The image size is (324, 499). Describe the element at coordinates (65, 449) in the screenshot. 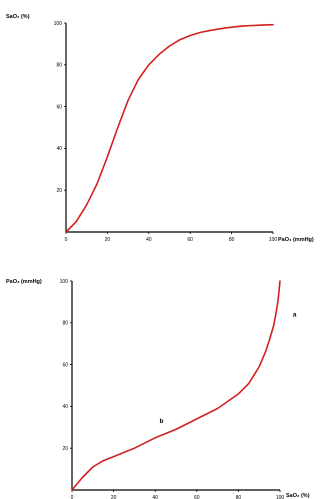

I see `bottom-y-tick-label-20: 20` at that location.